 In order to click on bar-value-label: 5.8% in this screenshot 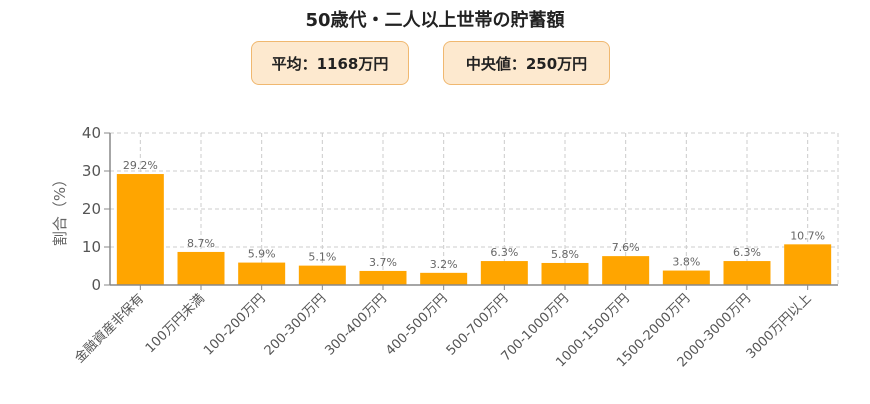, I will do `click(565, 254)`.